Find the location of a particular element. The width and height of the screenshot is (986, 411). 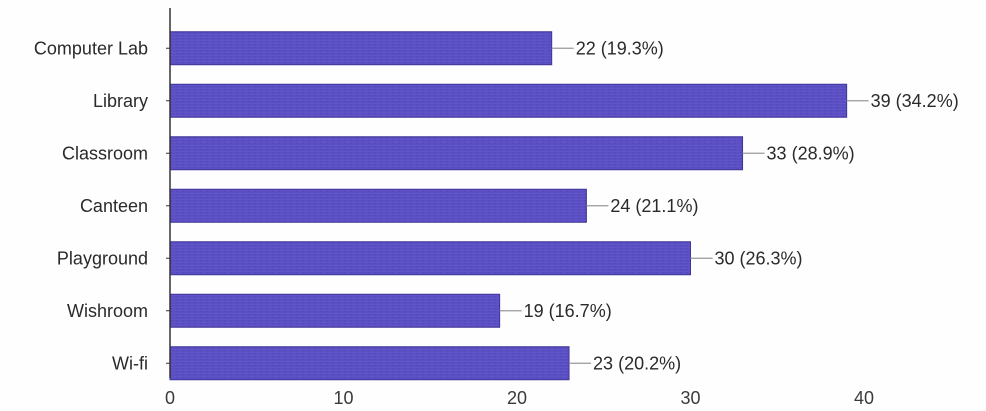

bar-wishroom is located at coordinates (335, 310).